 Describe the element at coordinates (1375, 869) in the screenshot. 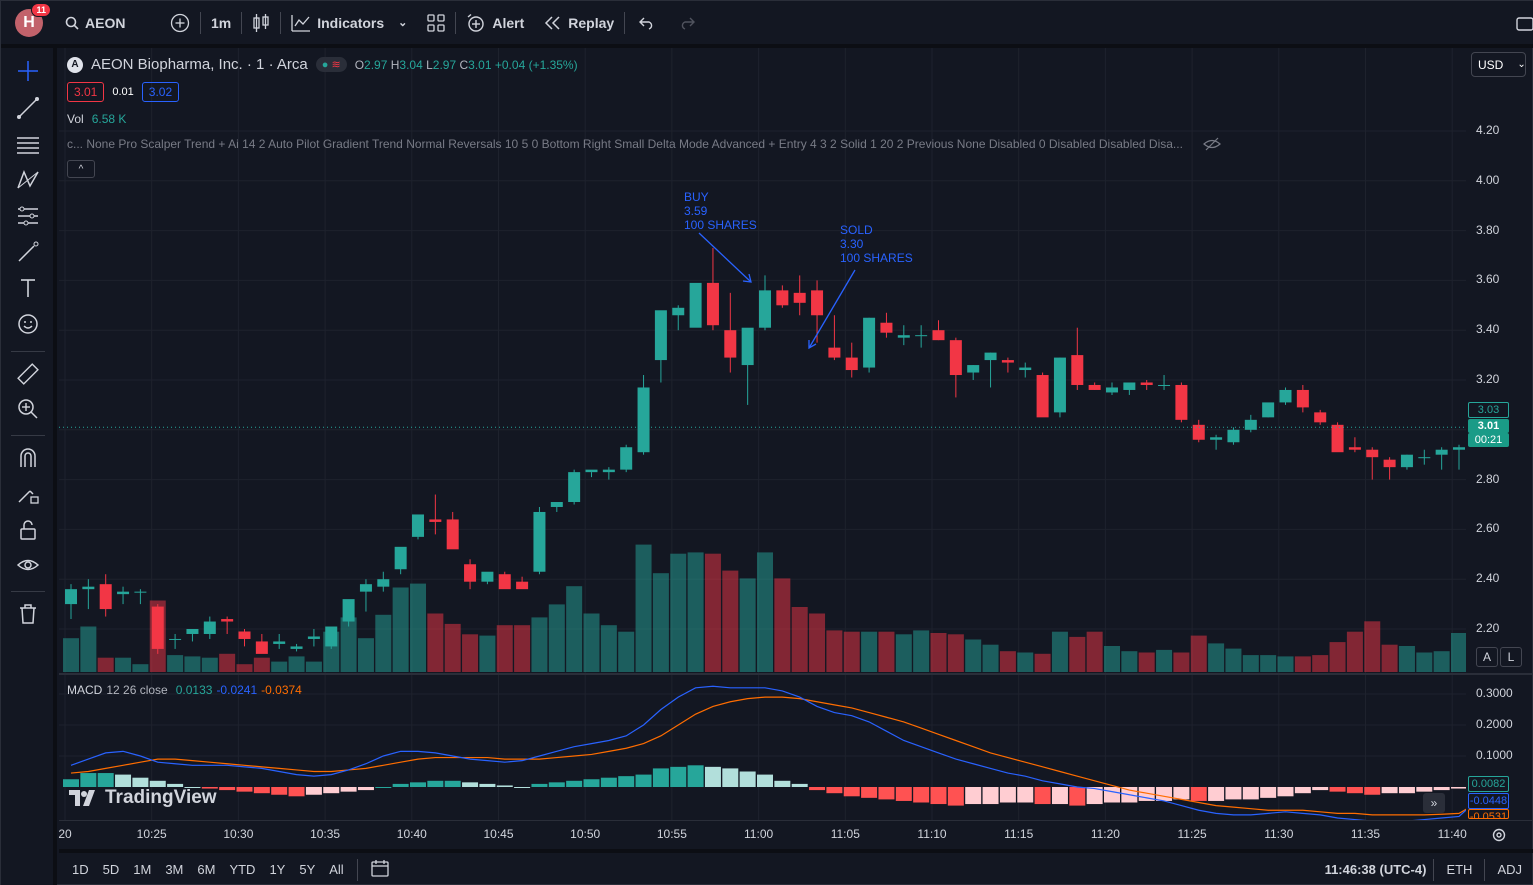

I see `clock-timezone: 11:46:38 (UTC-4)` at that location.